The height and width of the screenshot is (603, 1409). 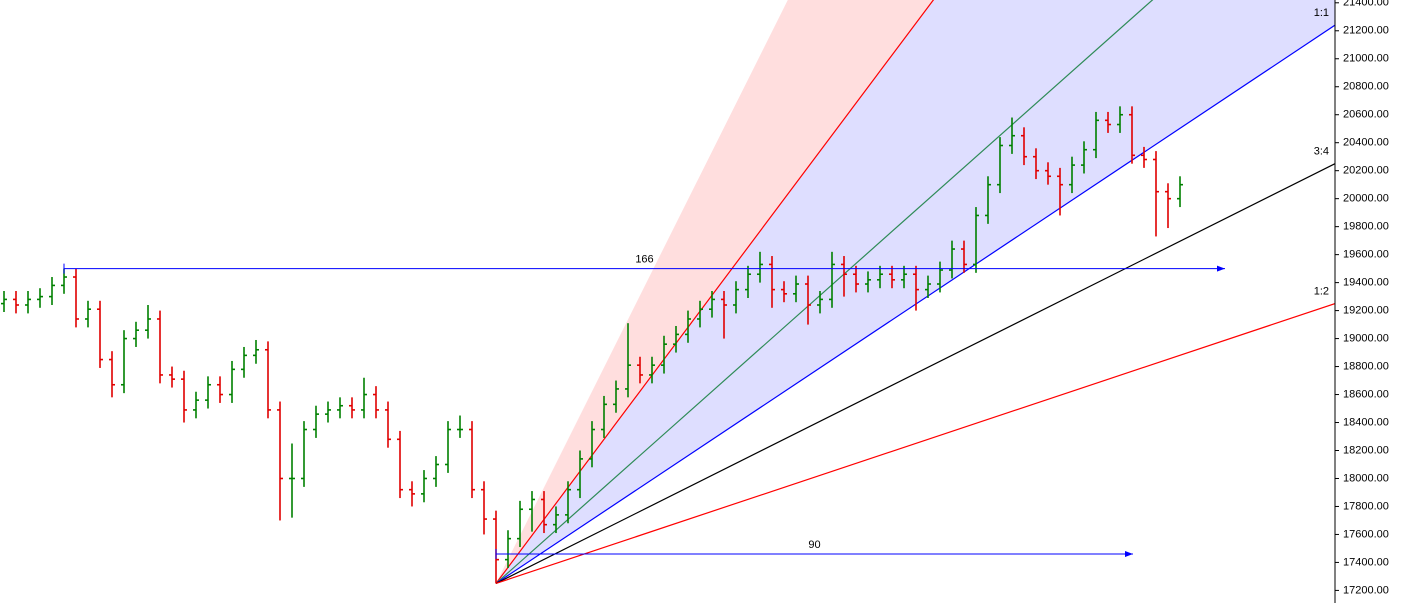 What do you see at coordinates (1366, 59) in the screenshot?
I see `y-tick-label: 21000.00` at bounding box center [1366, 59].